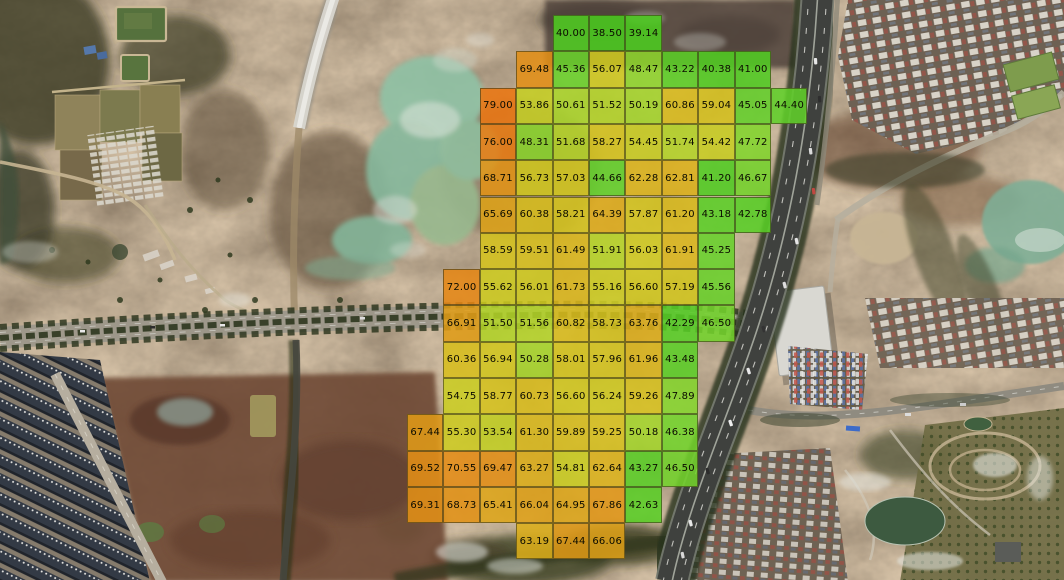 The height and width of the screenshot is (580, 1064). What do you see at coordinates (570, 287) in the screenshot?
I see `grid-cell: 61.73` at bounding box center [570, 287].